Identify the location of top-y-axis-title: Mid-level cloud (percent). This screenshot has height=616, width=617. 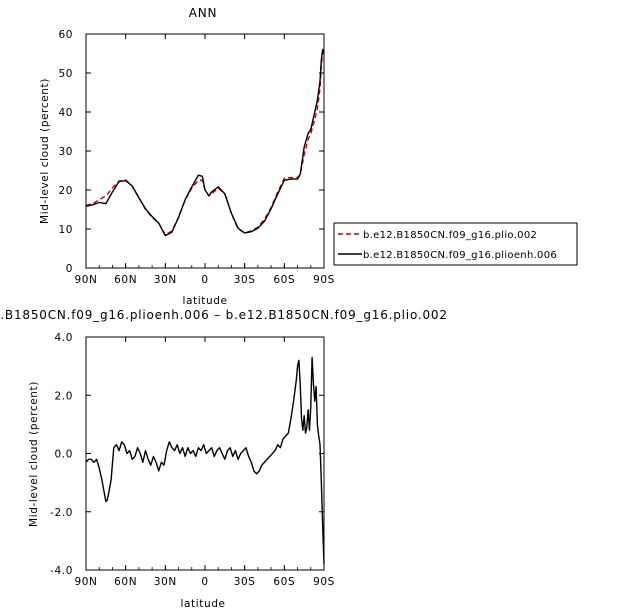
(45, 151).